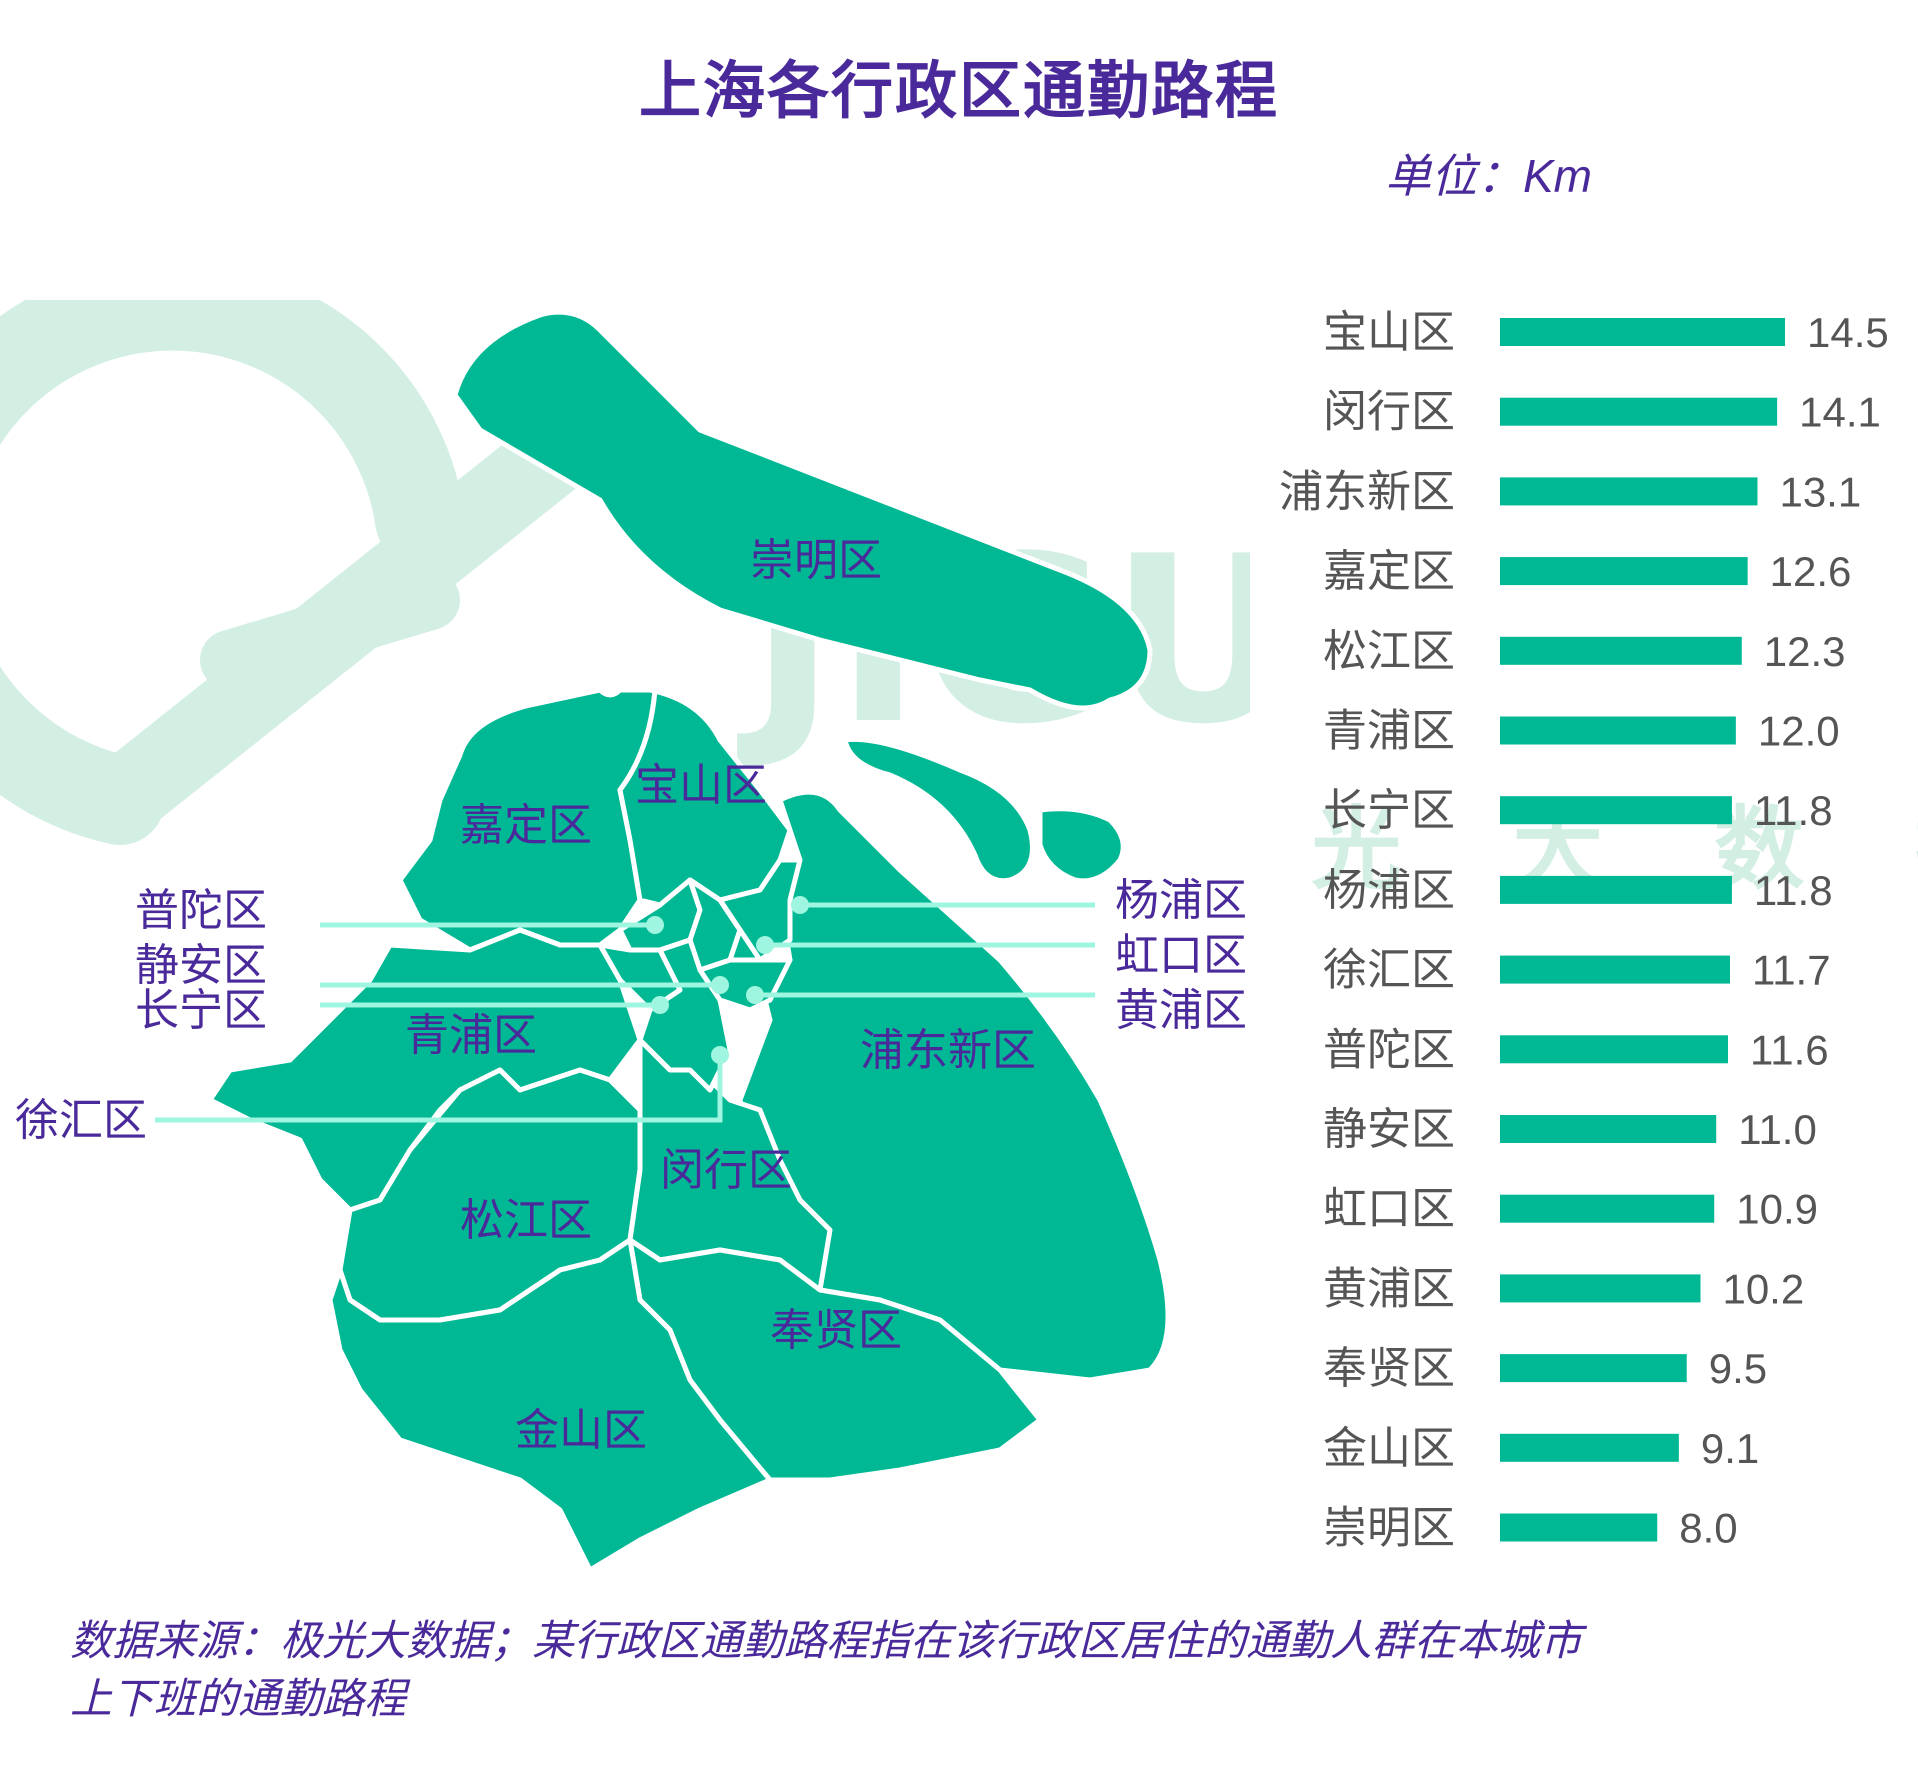 The image size is (1918, 1774). Describe the element at coordinates (300, 572) in the screenshot. I see `watermark-logo` at that location.